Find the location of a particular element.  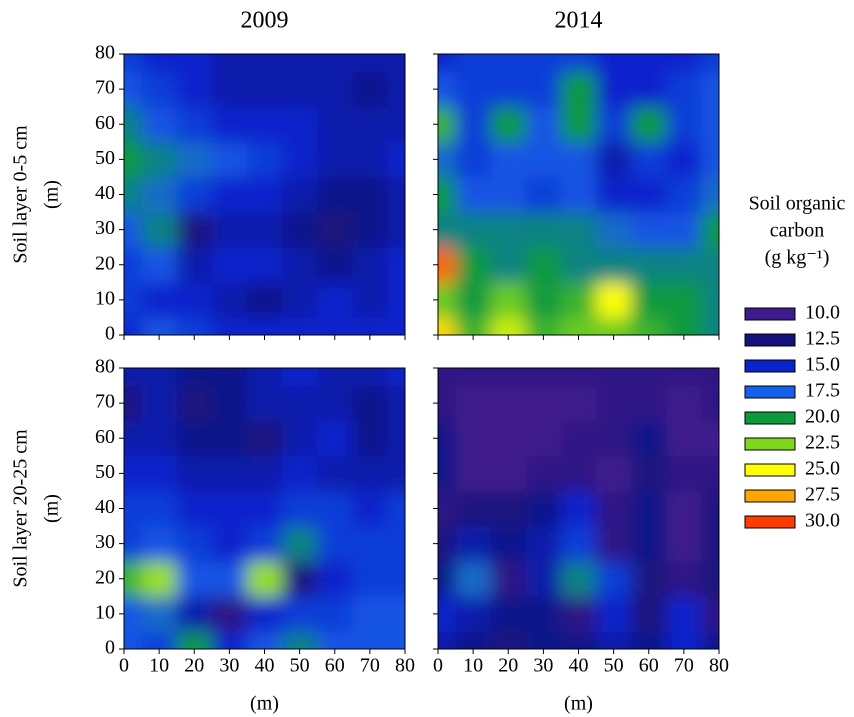

y-tick-label: 20 is located at coordinates (105, 577).